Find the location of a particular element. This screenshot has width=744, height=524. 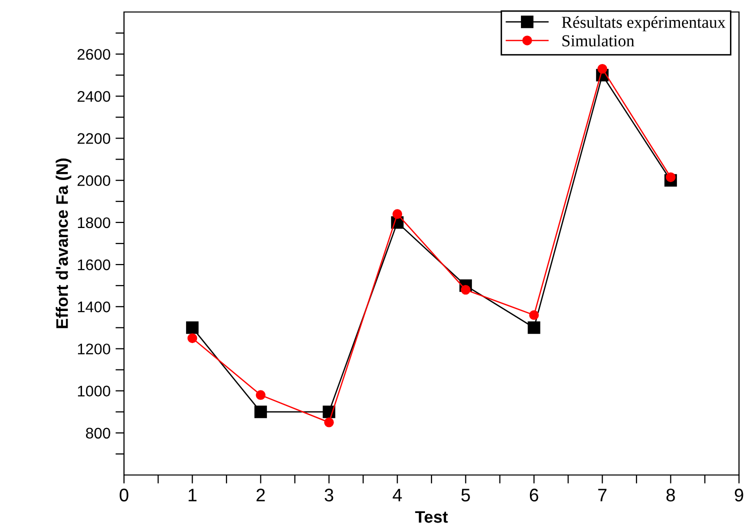

y-tick-label: 1400 is located at coordinates (94, 307).